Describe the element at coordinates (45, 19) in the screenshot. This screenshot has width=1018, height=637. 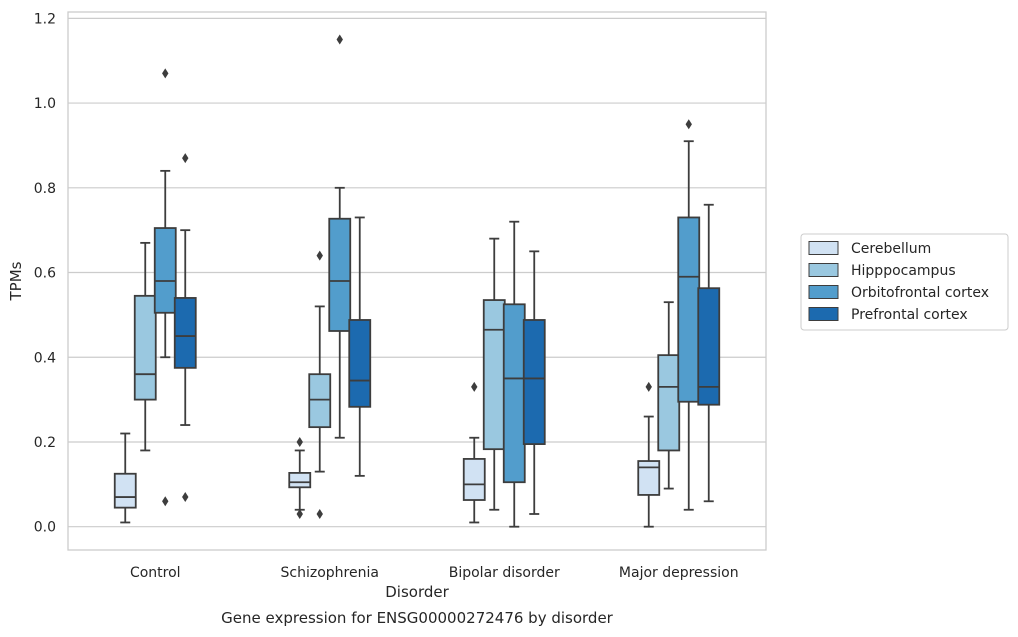
I see `y-tick-label: 1.2` at that location.